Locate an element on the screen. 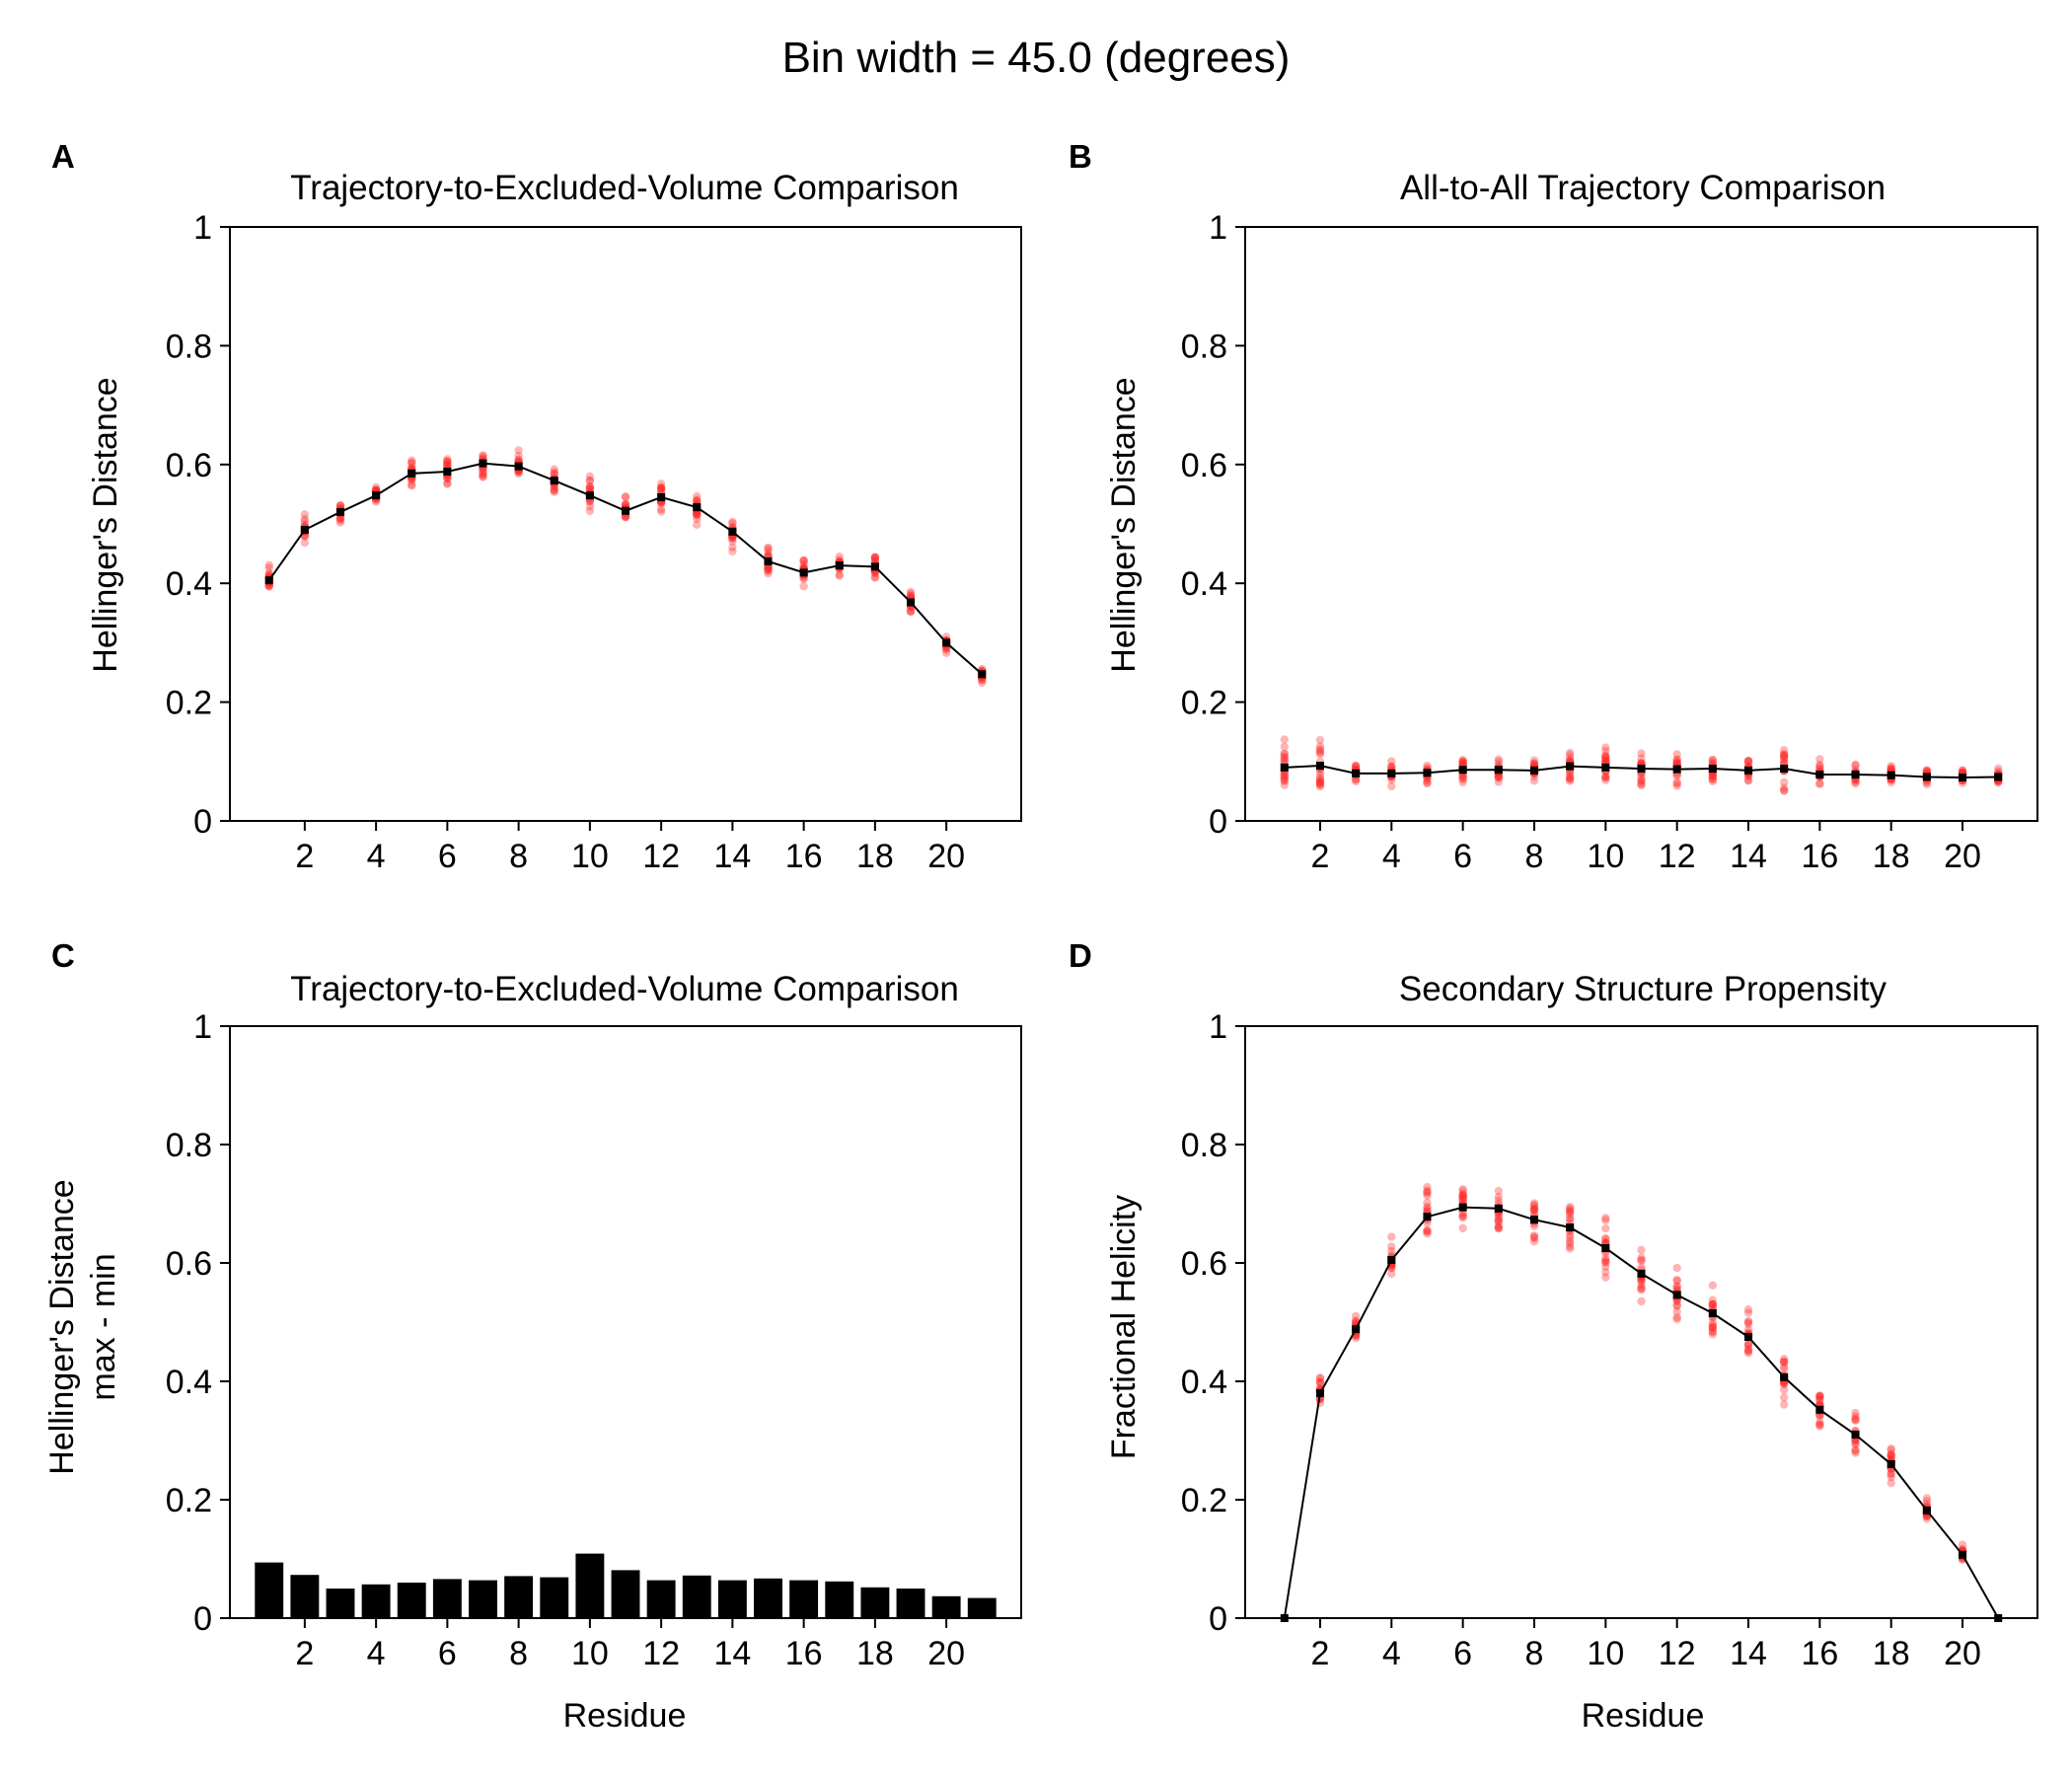  panel-c-ytick-label: 0 is located at coordinates (203, 1619).